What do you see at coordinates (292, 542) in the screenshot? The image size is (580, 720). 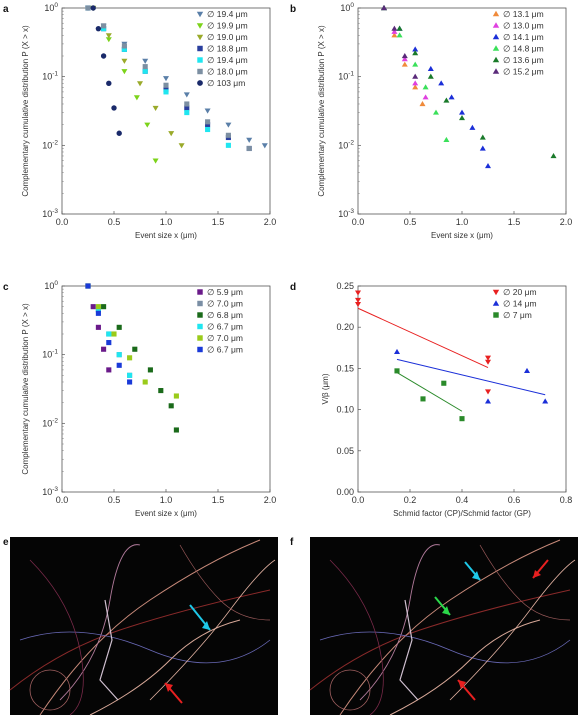 I see `panel-label-f: f` at bounding box center [292, 542].